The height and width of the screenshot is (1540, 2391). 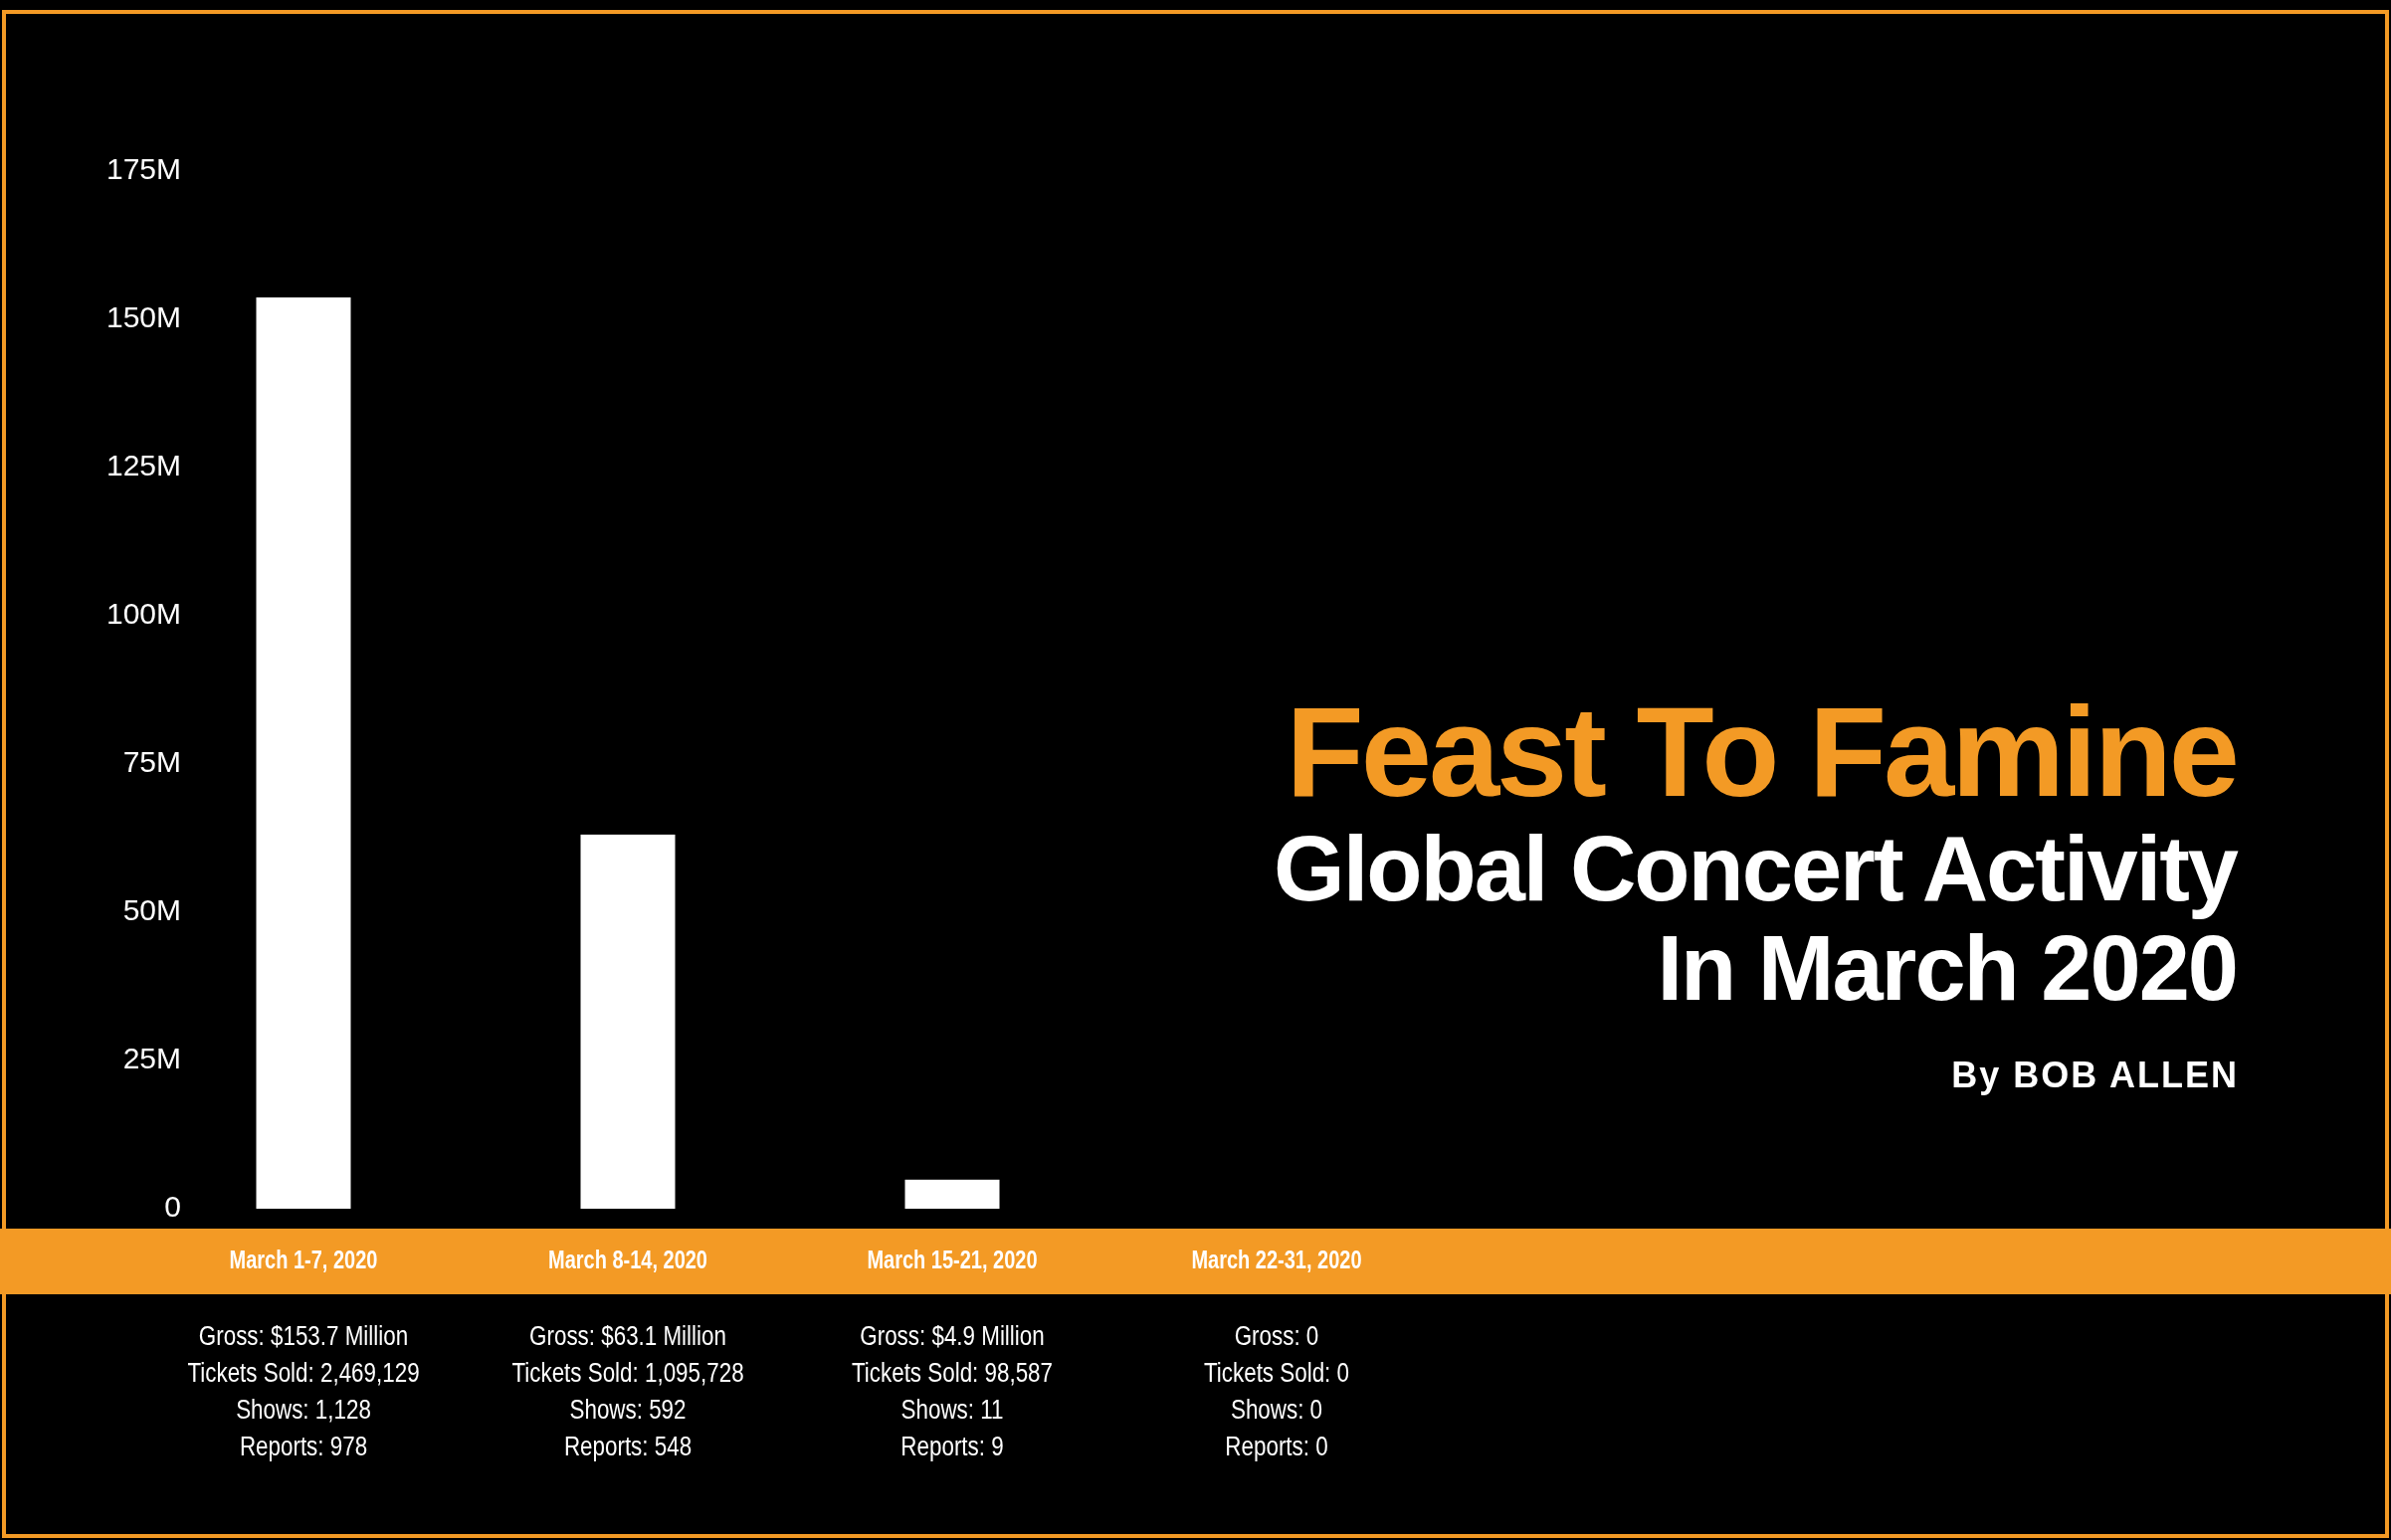 I want to click on text: Tickets Sold: 1,095,728 Shows: 592 Reports: 548, so click(x=627, y=1408).